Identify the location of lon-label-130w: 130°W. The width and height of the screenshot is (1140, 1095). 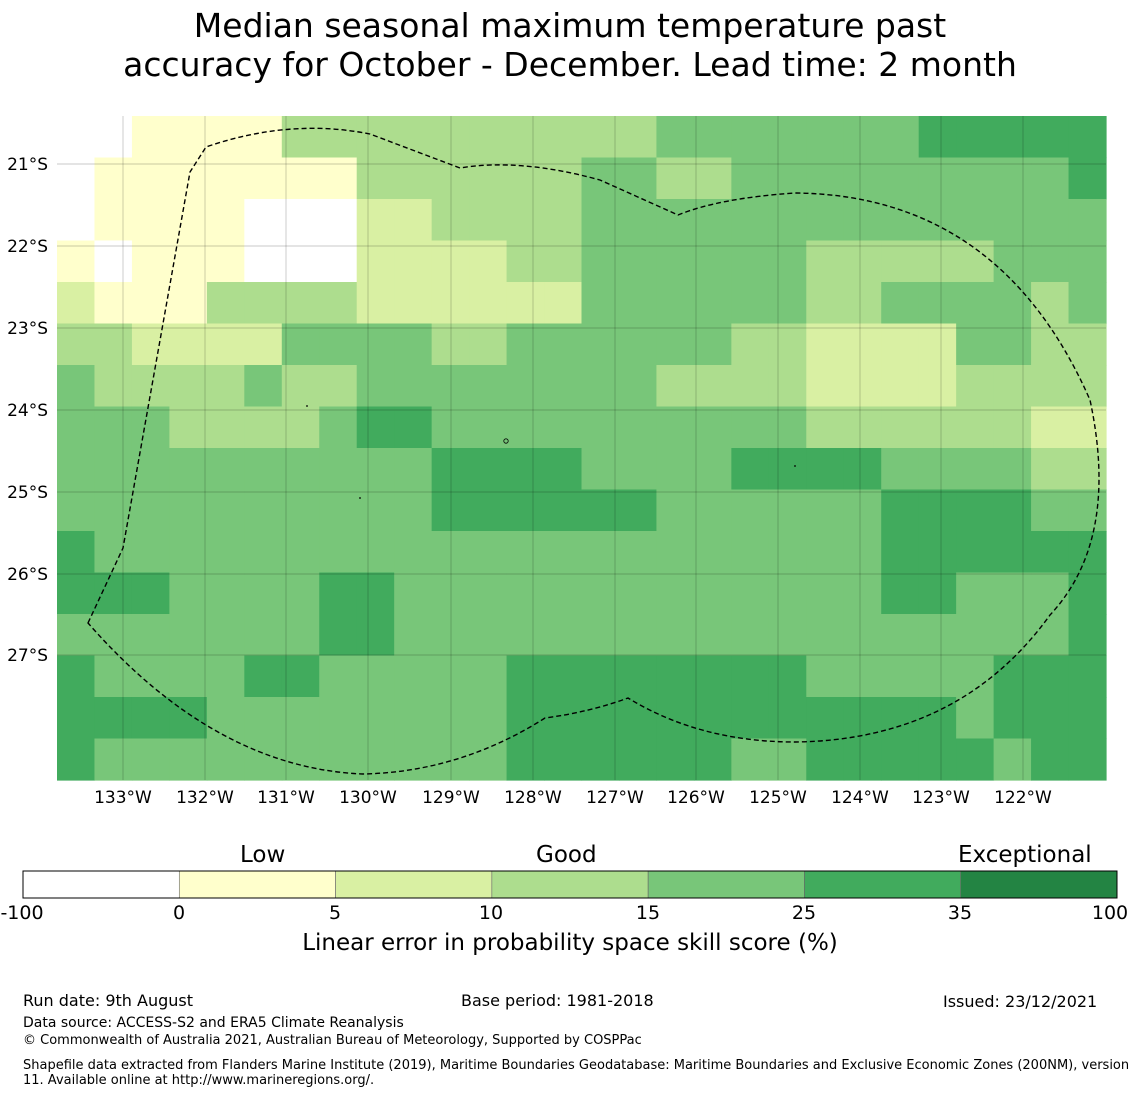
(368, 798).